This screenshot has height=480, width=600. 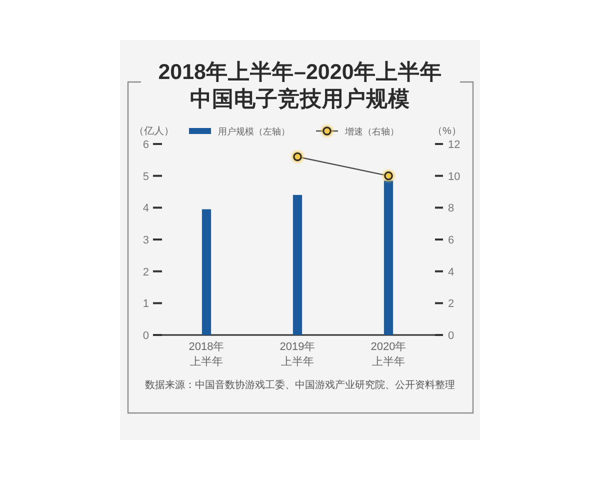 I want to click on y2-tick-label: 6, so click(x=451, y=240).